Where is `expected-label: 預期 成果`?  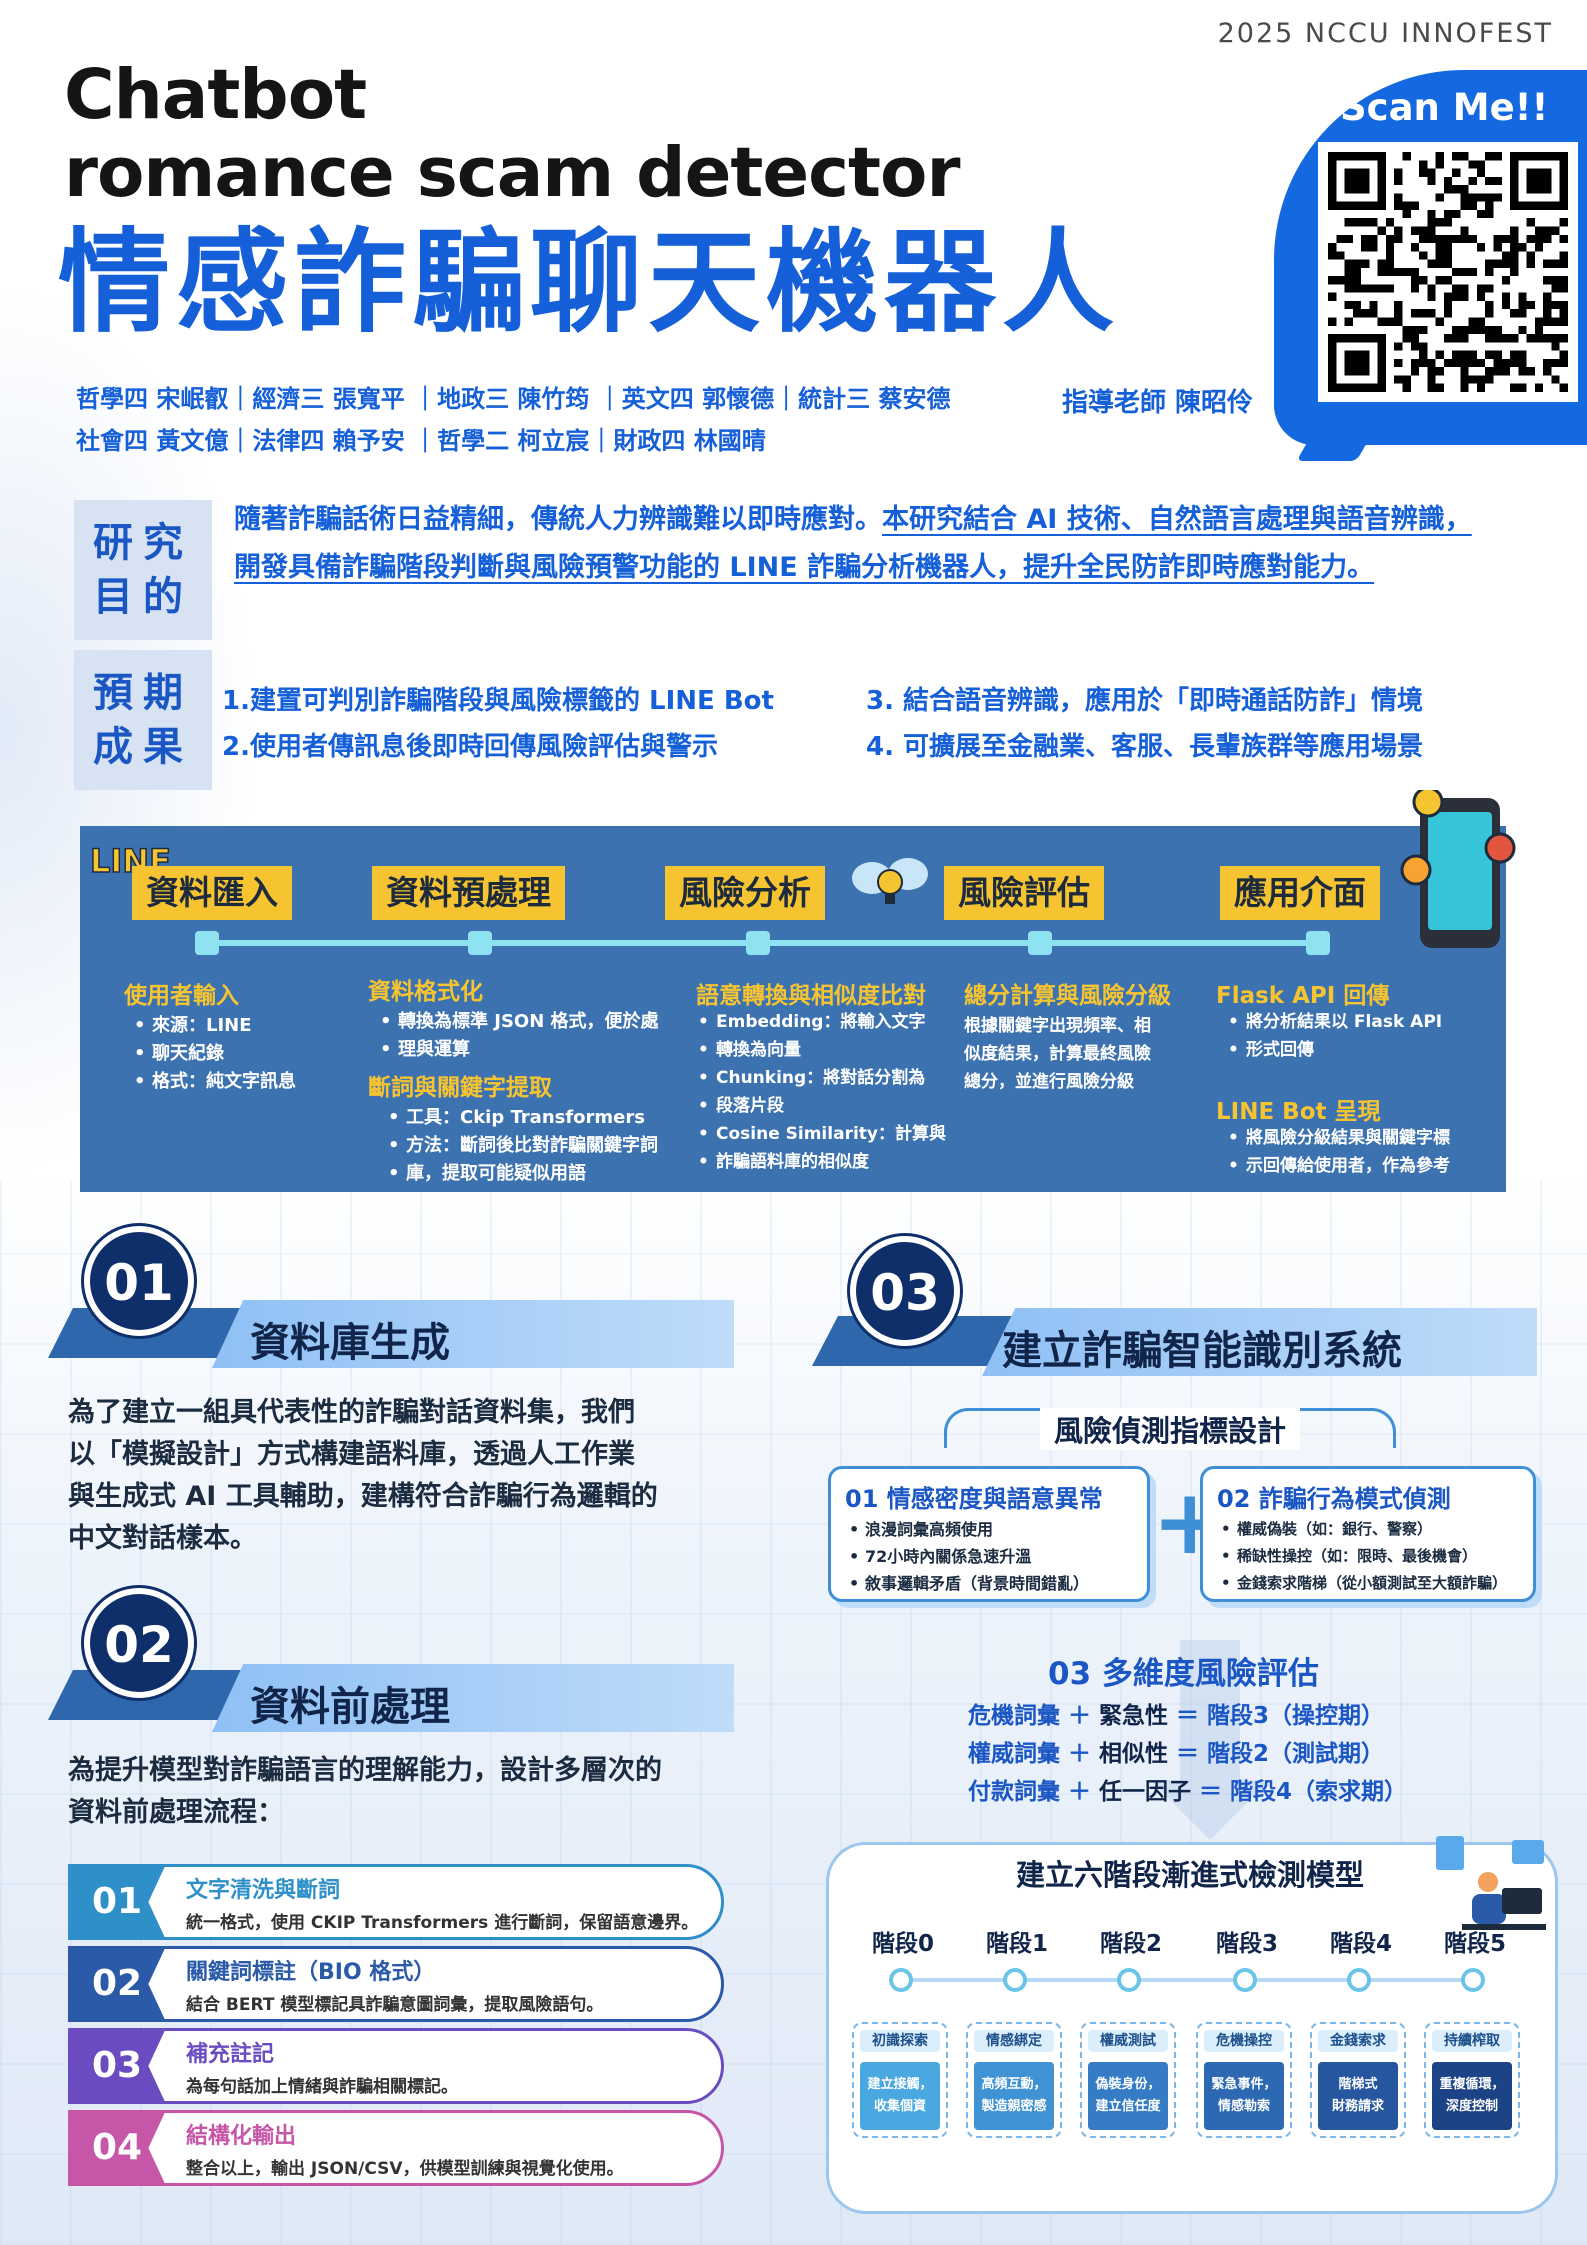 expected-label: 預期 成果 is located at coordinates (143, 720).